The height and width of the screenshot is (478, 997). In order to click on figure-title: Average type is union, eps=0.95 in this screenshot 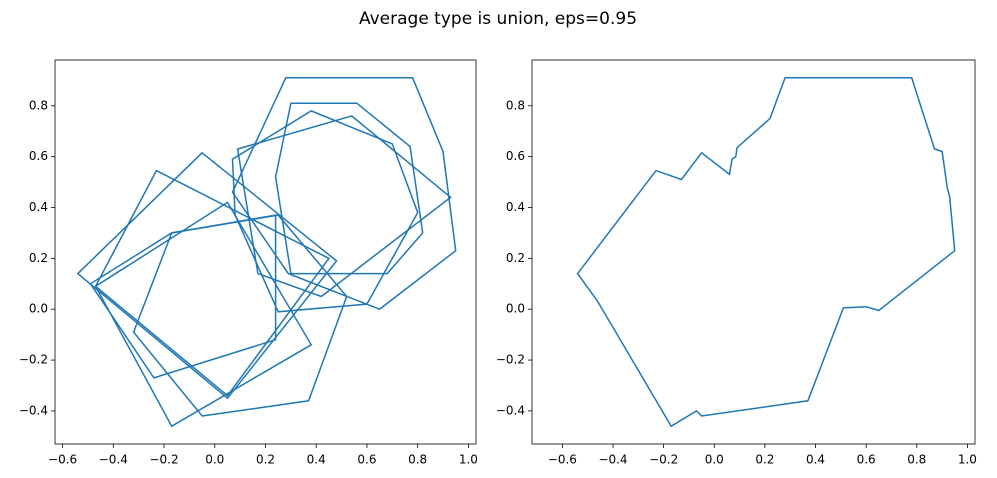, I will do `click(498, 19)`.